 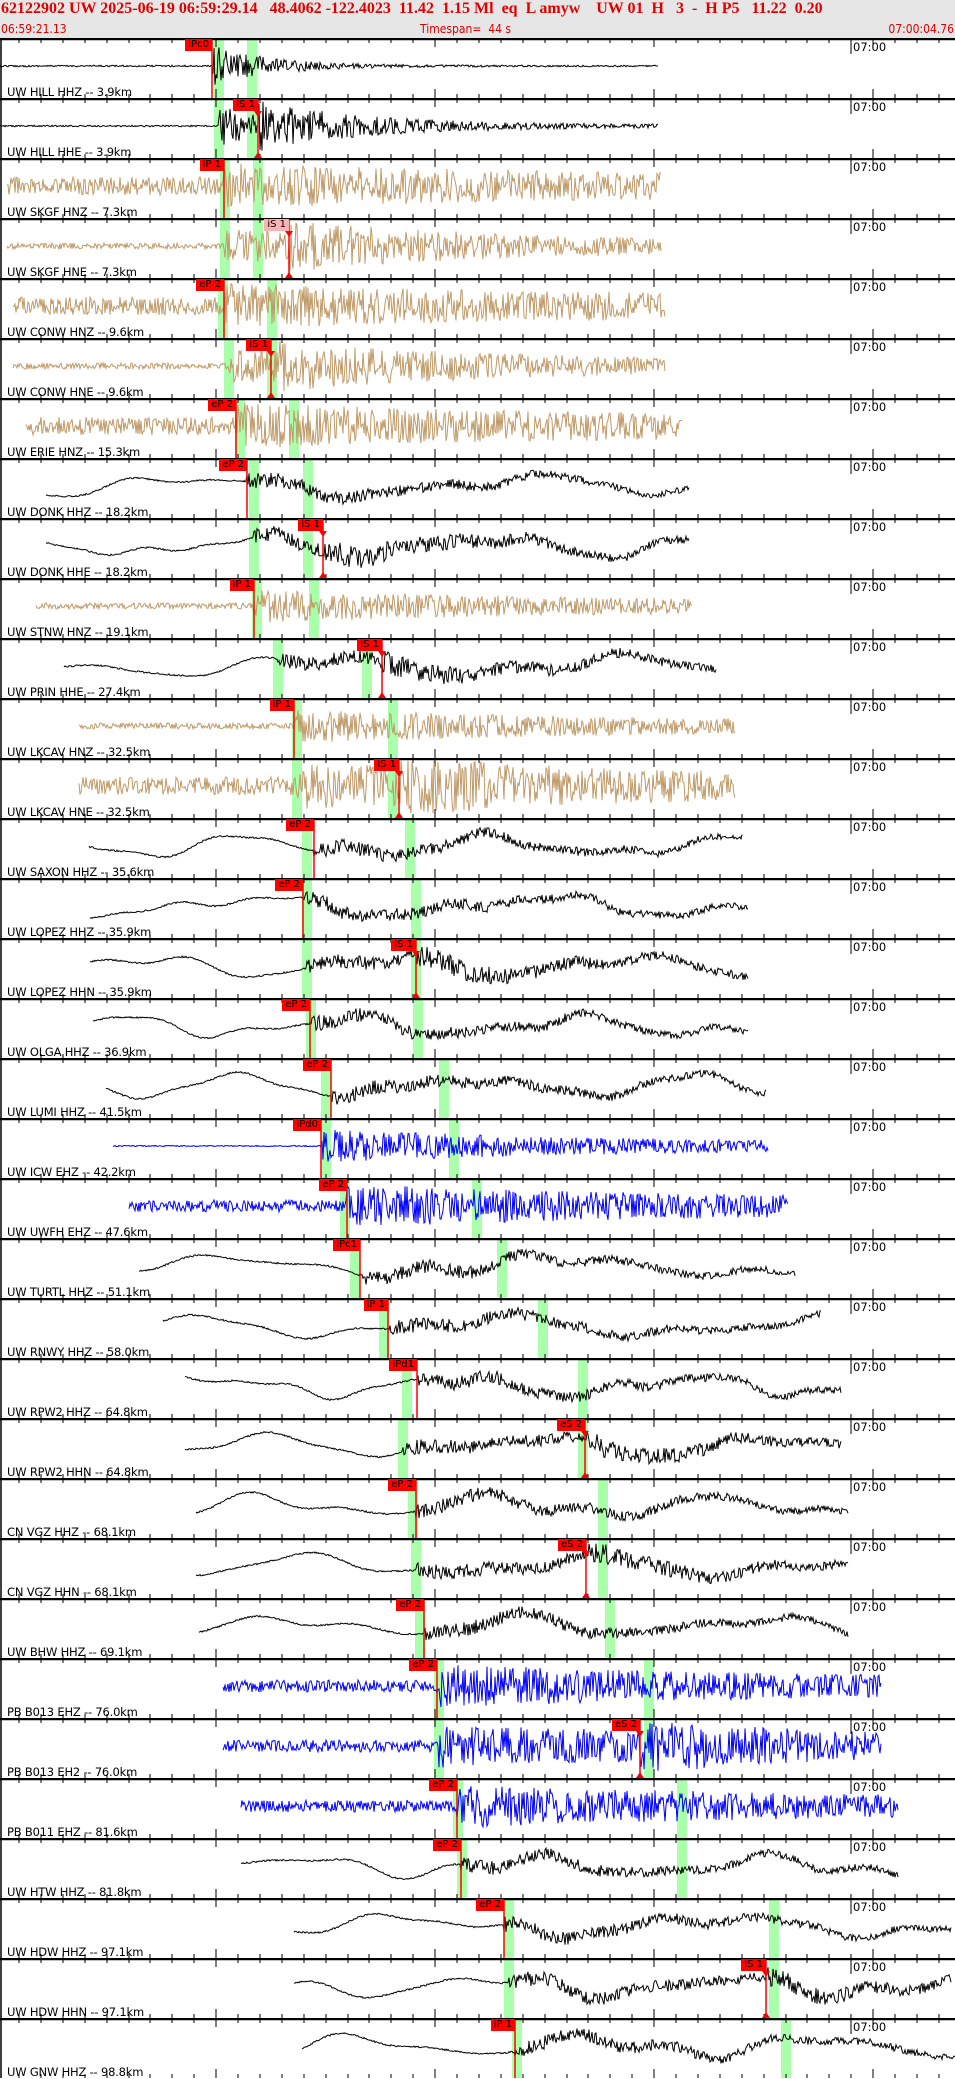 What do you see at coordinates (477, 1328) in the screenshot?
I see `trace-panel: iP 1 UW RNWY HHZ -- 58.0km 07:00` at bounding box center [477, 1328].